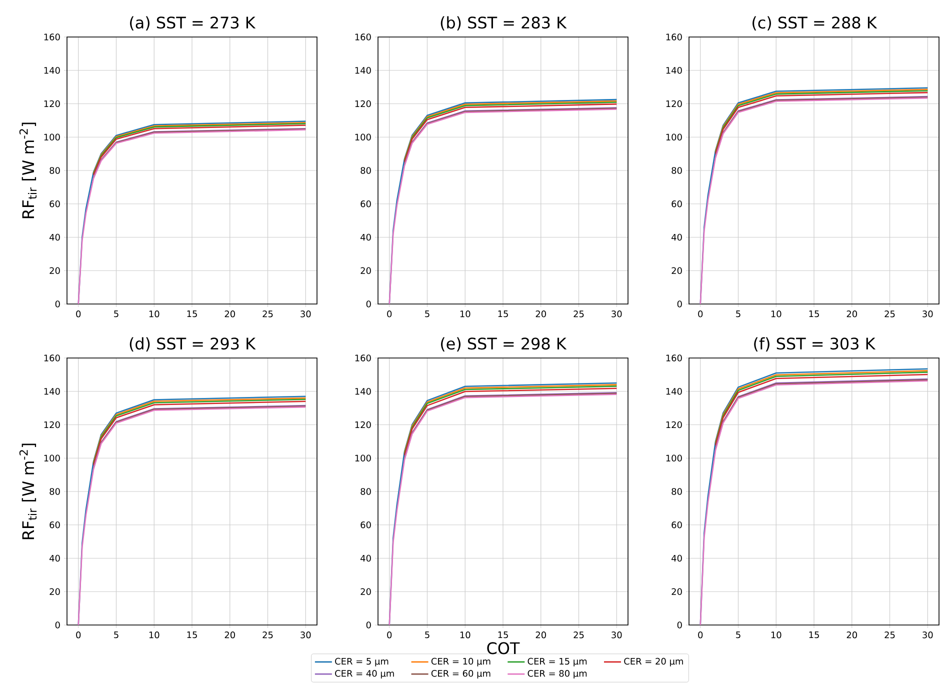  Describe the element at coordinates (193, 23) in the screenshot. I see `chart-title: (a) SST = 273 K` at that location.